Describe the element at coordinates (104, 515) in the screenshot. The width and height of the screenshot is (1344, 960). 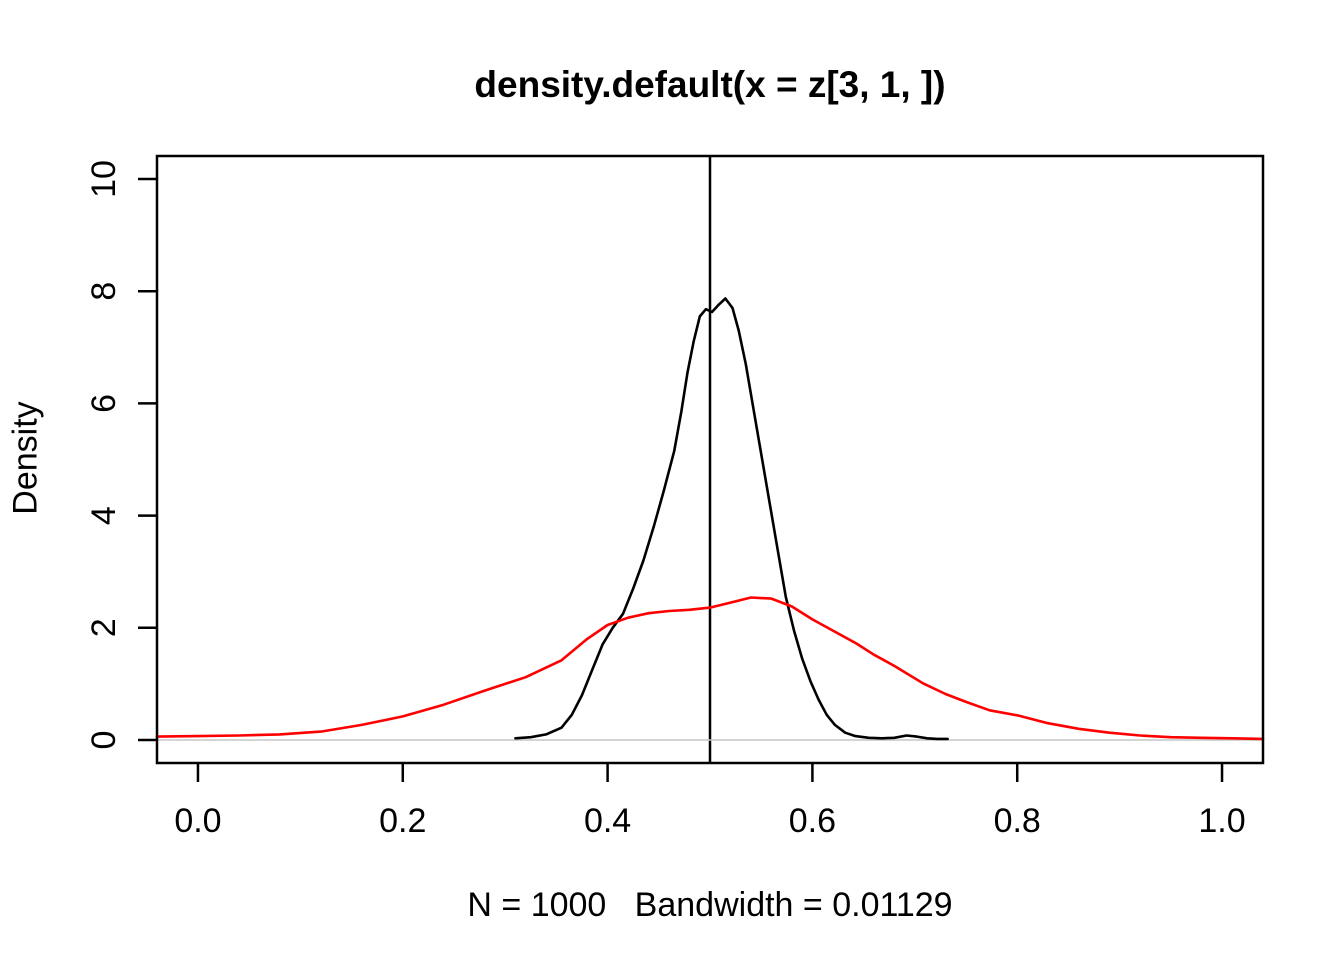
I see `y-tick-label: 4` at that location.